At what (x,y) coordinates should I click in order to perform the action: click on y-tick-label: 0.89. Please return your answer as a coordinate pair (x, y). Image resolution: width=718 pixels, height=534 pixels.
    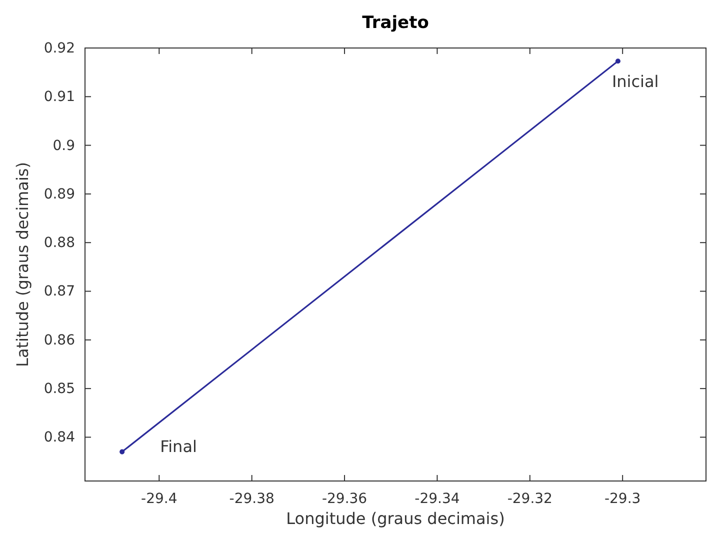
    Looking at the image, I should click on (59, 194).